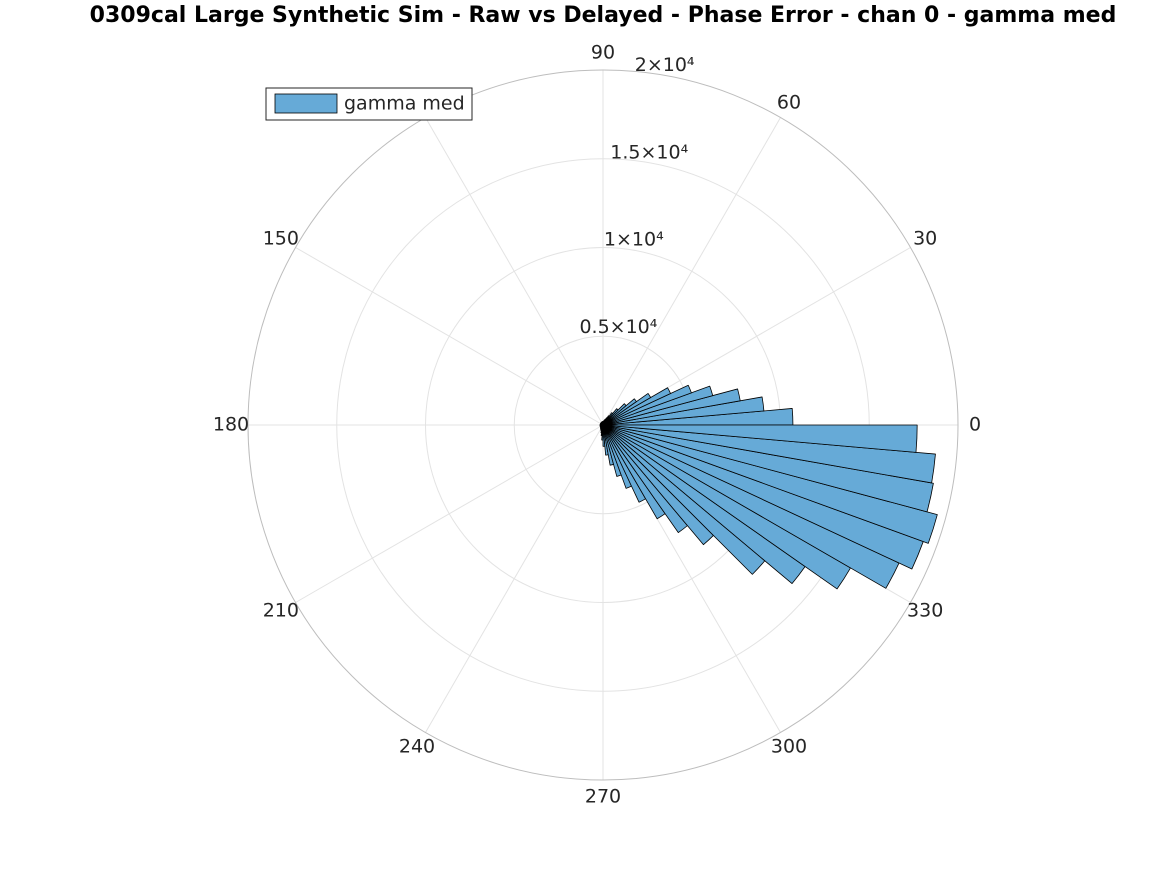  Describe the element at coordinates (975, 425) in the screenshot. I see `theta-tick-label: 0` at that location.